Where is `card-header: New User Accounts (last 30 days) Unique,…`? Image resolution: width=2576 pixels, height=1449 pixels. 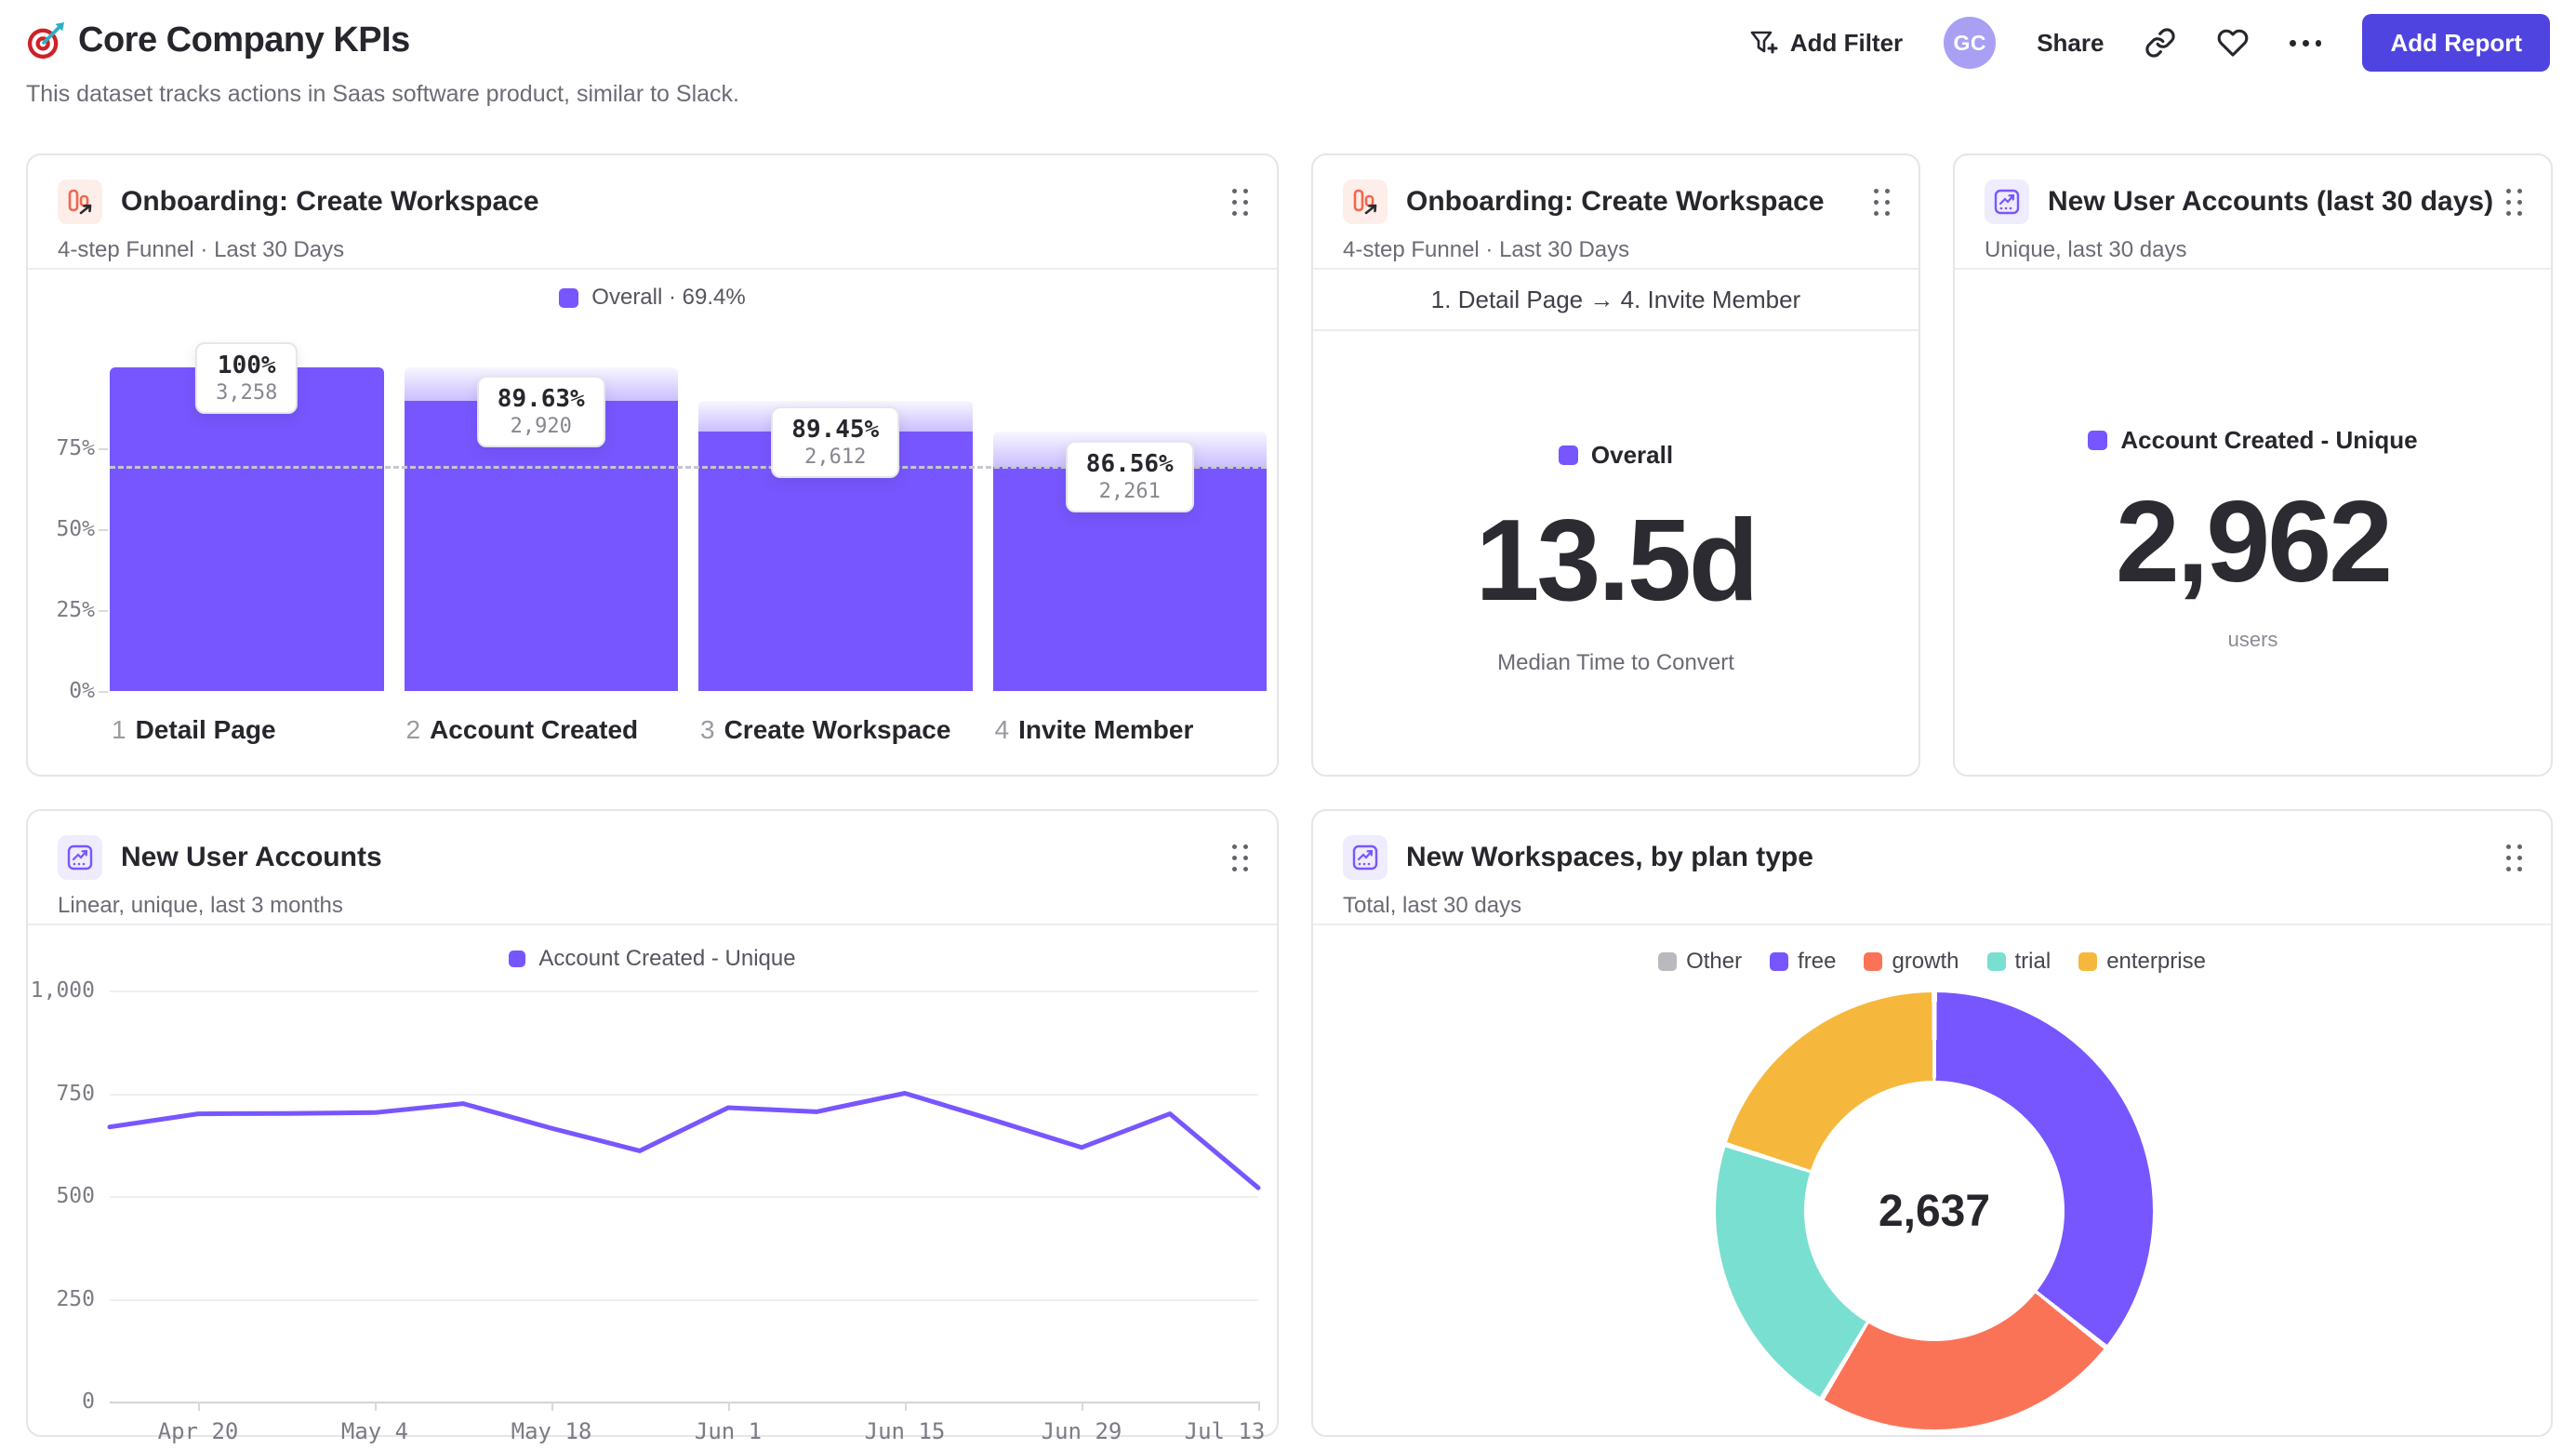
card-header: New User Accounts (last 30 days) Unique,… is located at coordinates (2253, 212).